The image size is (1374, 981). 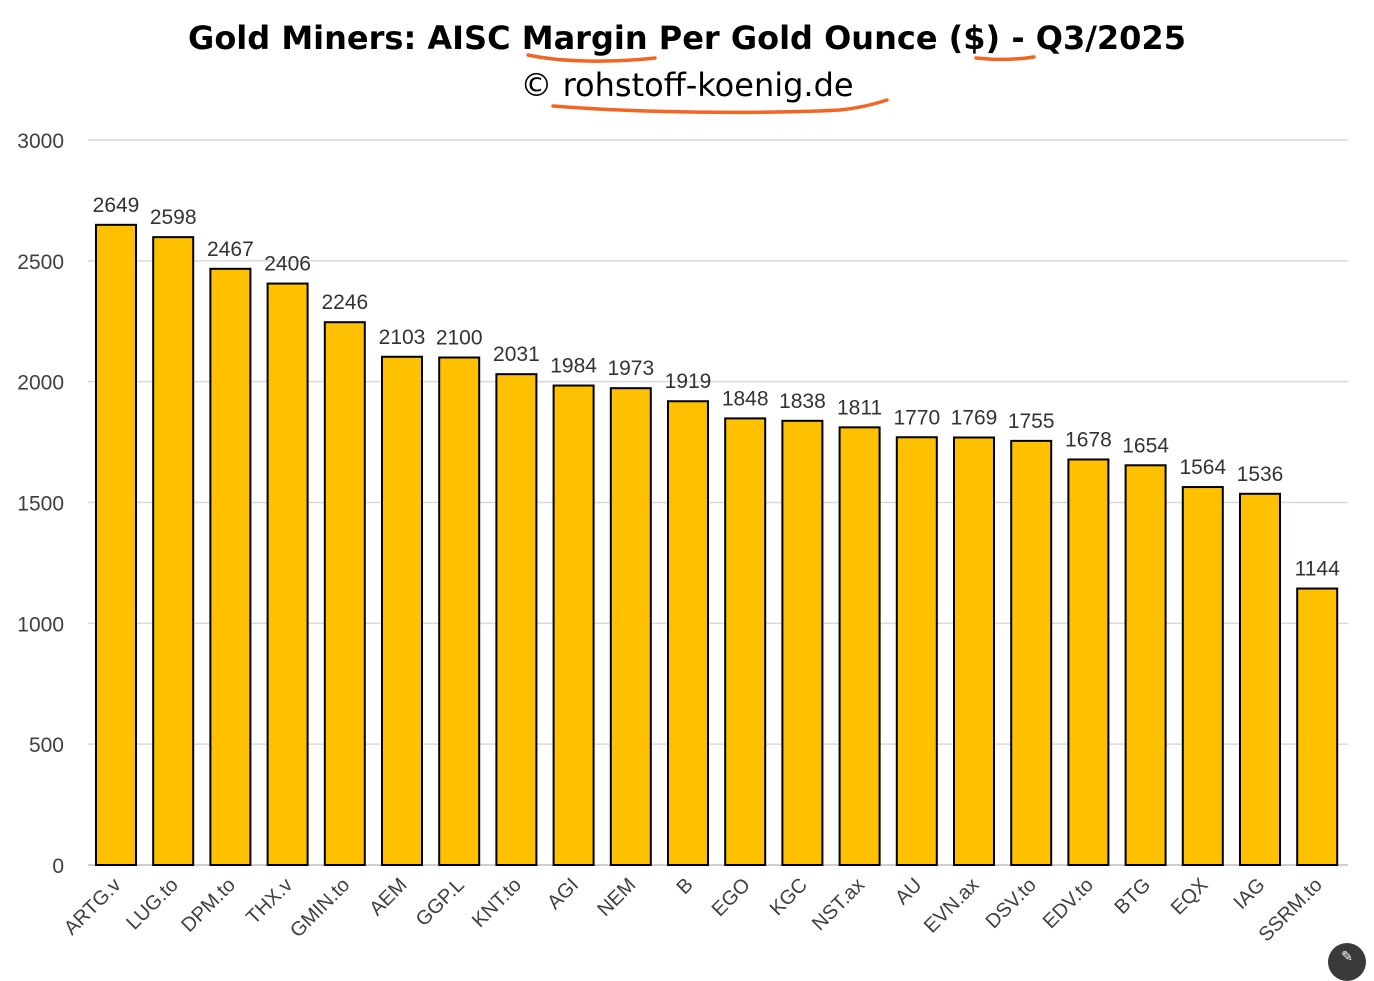 What do you see at coordinates (402, 337) in the screenshot?
I see `data-label: 2103` at bounding box center [402, 337].